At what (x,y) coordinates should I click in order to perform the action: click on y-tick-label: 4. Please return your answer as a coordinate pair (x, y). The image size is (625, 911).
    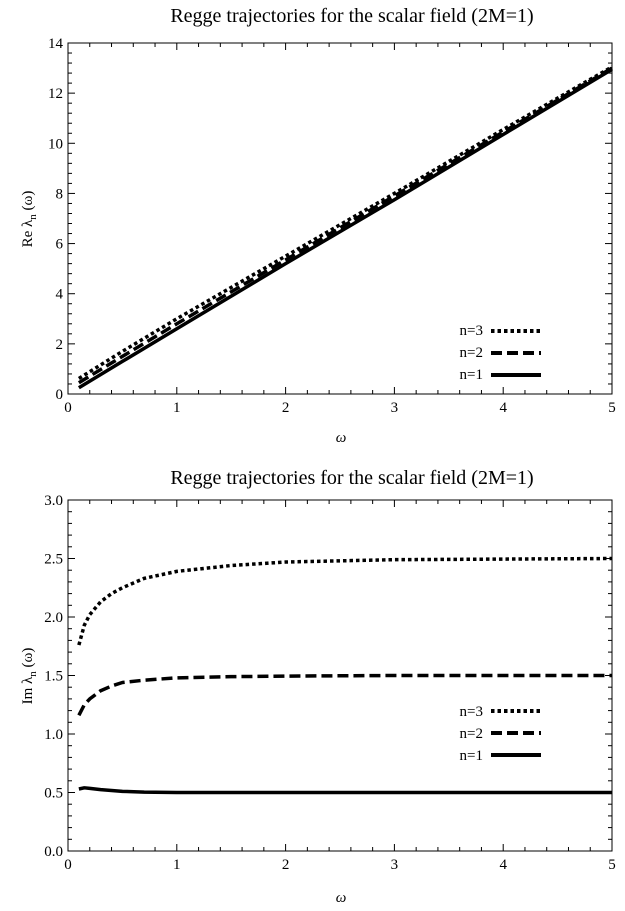
    Looking at the image, I should click on (60, 295).